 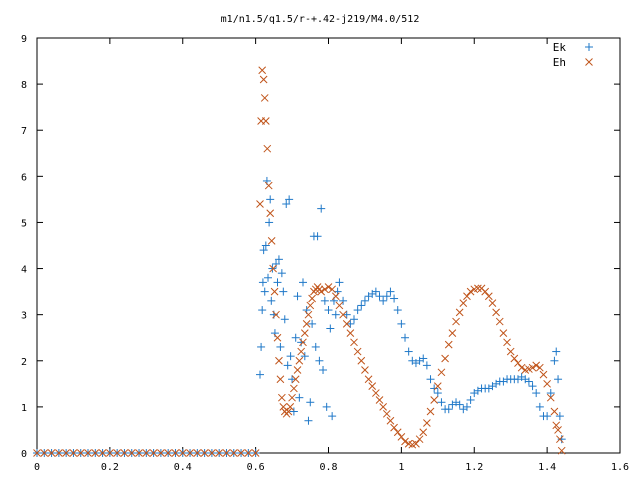 I want to click on x-tick-label: 0.6, so click(x=256, y=467).